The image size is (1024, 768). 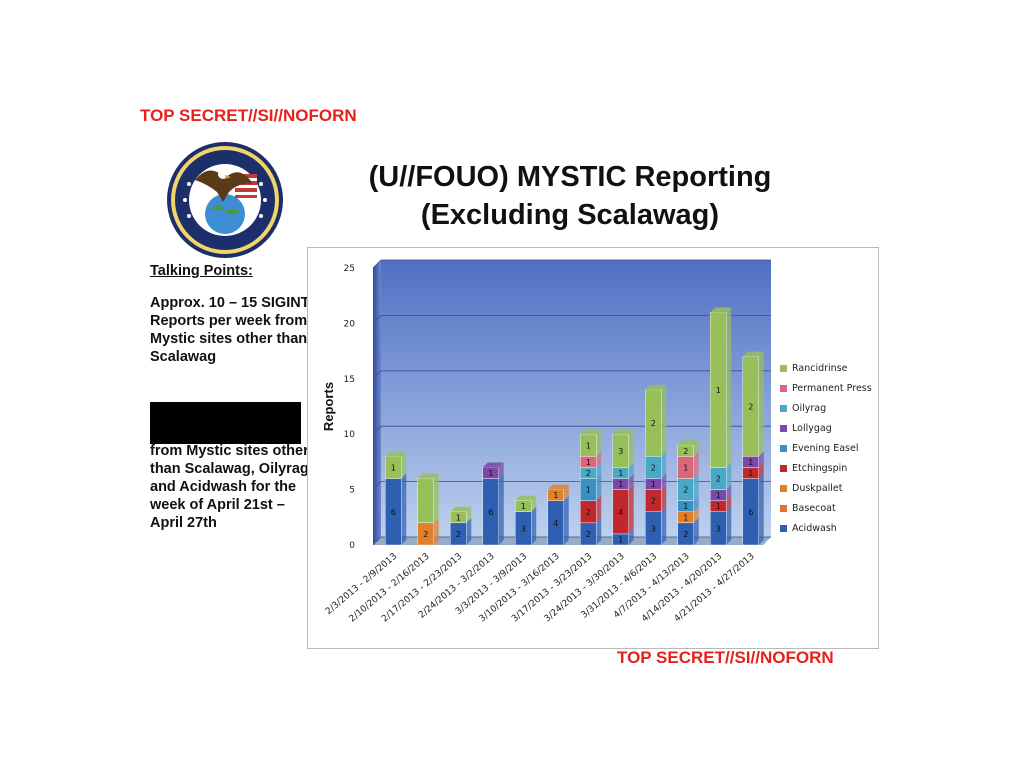 I want to click on legend-label: Rancidrinse, so click(x=820, y=368).